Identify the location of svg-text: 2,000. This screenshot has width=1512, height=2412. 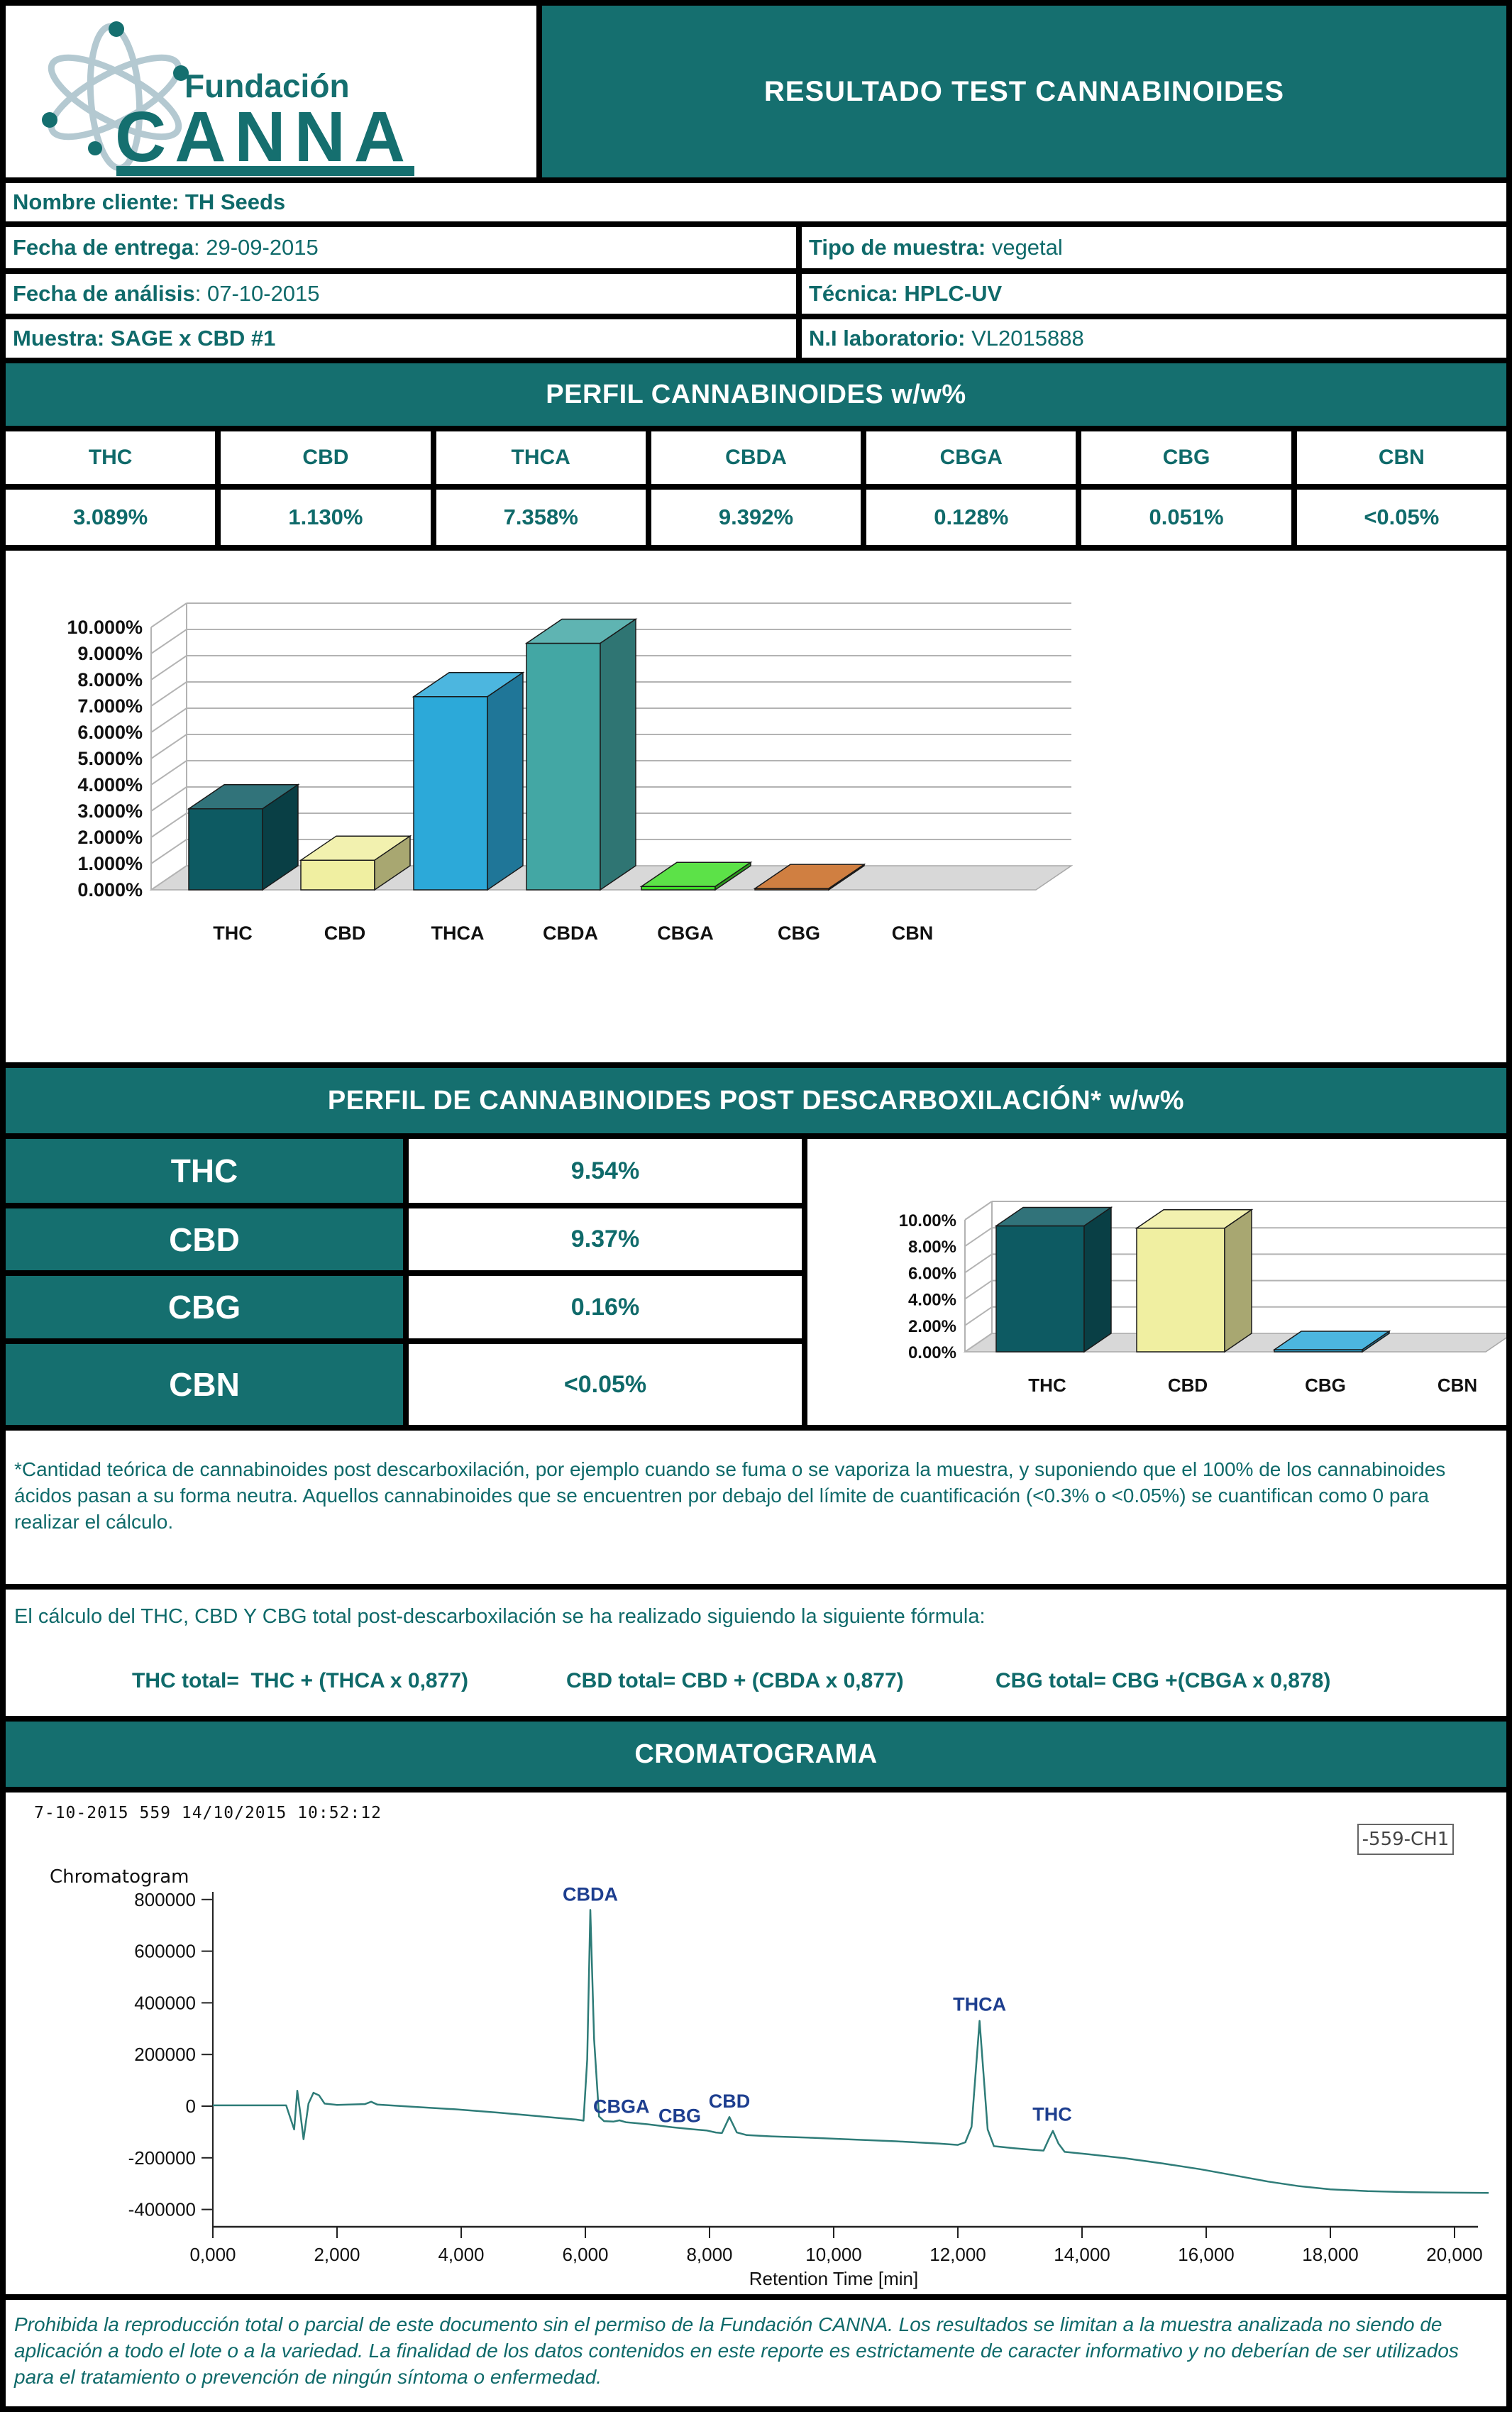
(337, 2254).